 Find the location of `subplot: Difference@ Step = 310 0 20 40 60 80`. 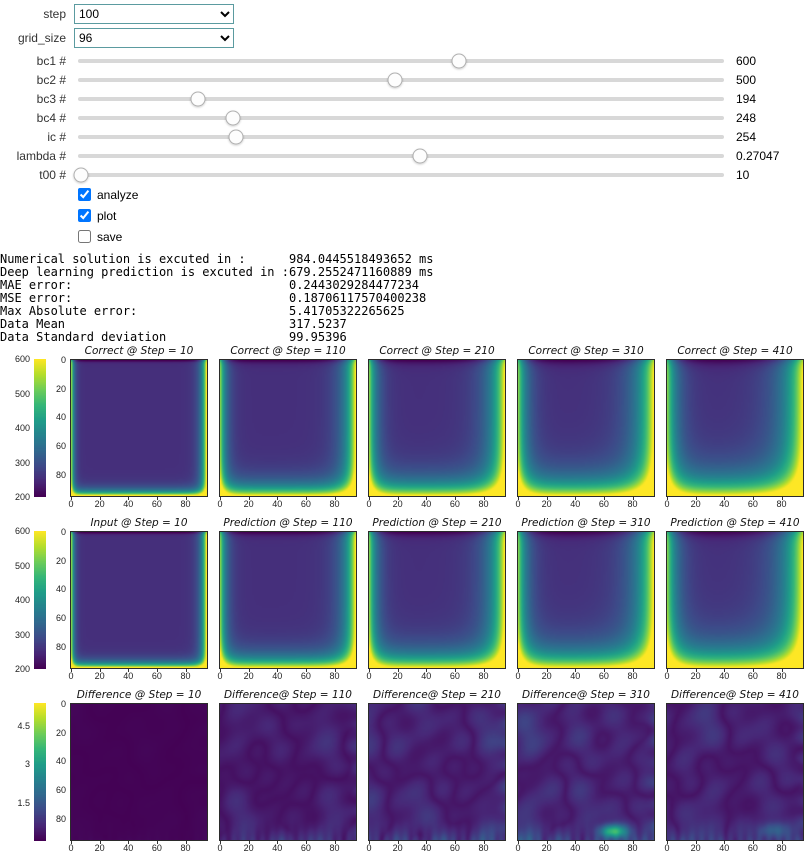

subplot: Difference@ Step = 310 0 20 40 60 80 is located at coordinates (585, 770).